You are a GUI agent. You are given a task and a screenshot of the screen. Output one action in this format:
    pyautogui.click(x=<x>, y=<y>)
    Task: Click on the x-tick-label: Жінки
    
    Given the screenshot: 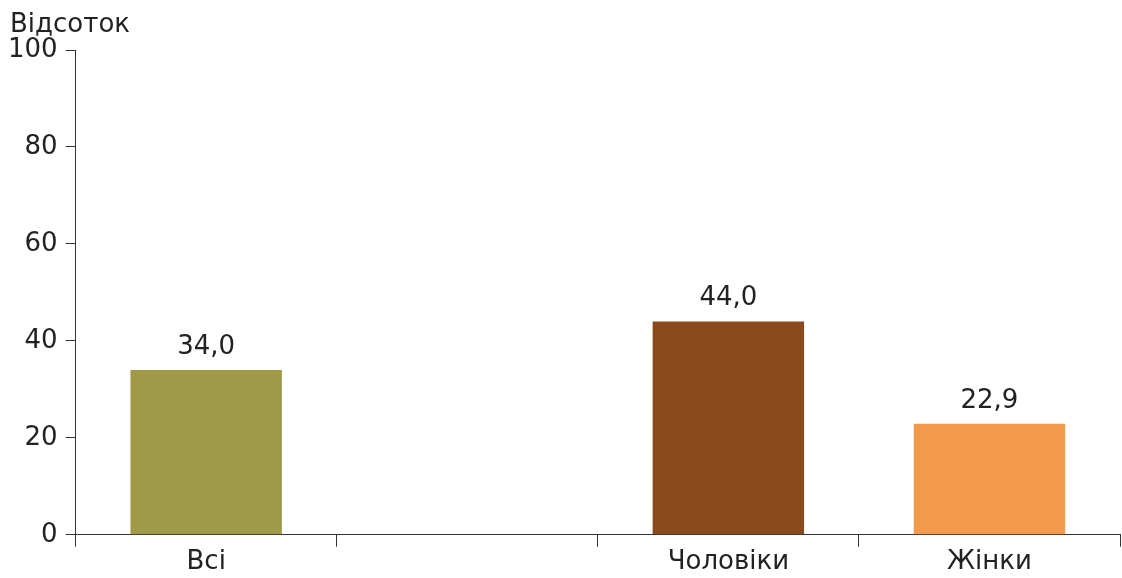 What is the action you would take?
    pyautogui.click(x=989, y=560)
    